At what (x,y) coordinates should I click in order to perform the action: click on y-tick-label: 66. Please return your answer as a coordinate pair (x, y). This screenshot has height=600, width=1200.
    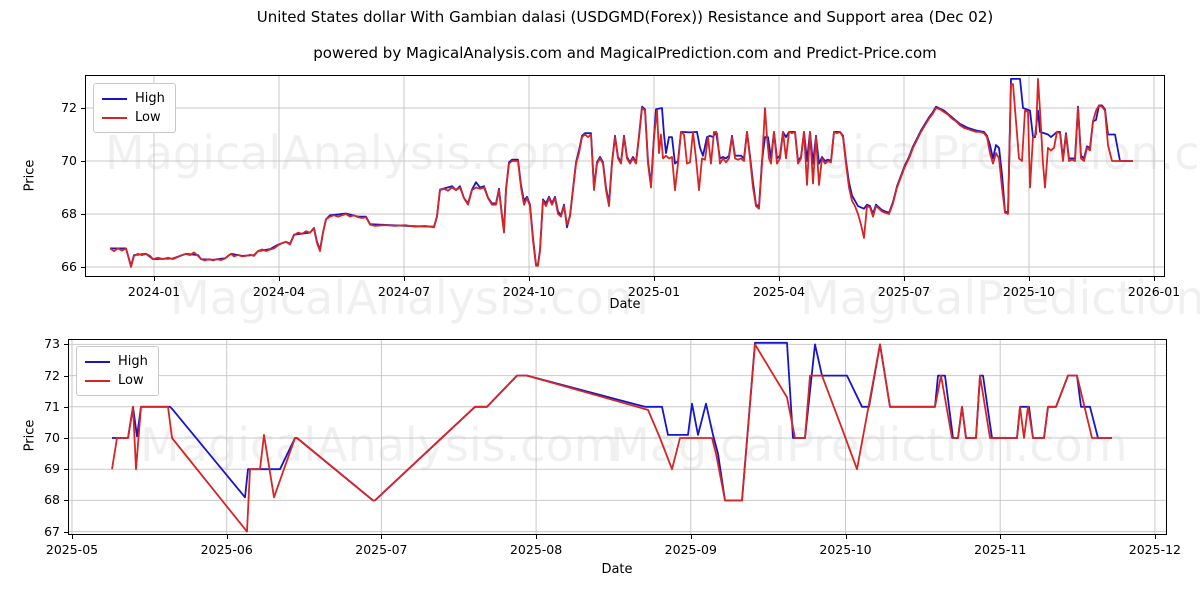
    Looking at the image, I should click on (69, 266).